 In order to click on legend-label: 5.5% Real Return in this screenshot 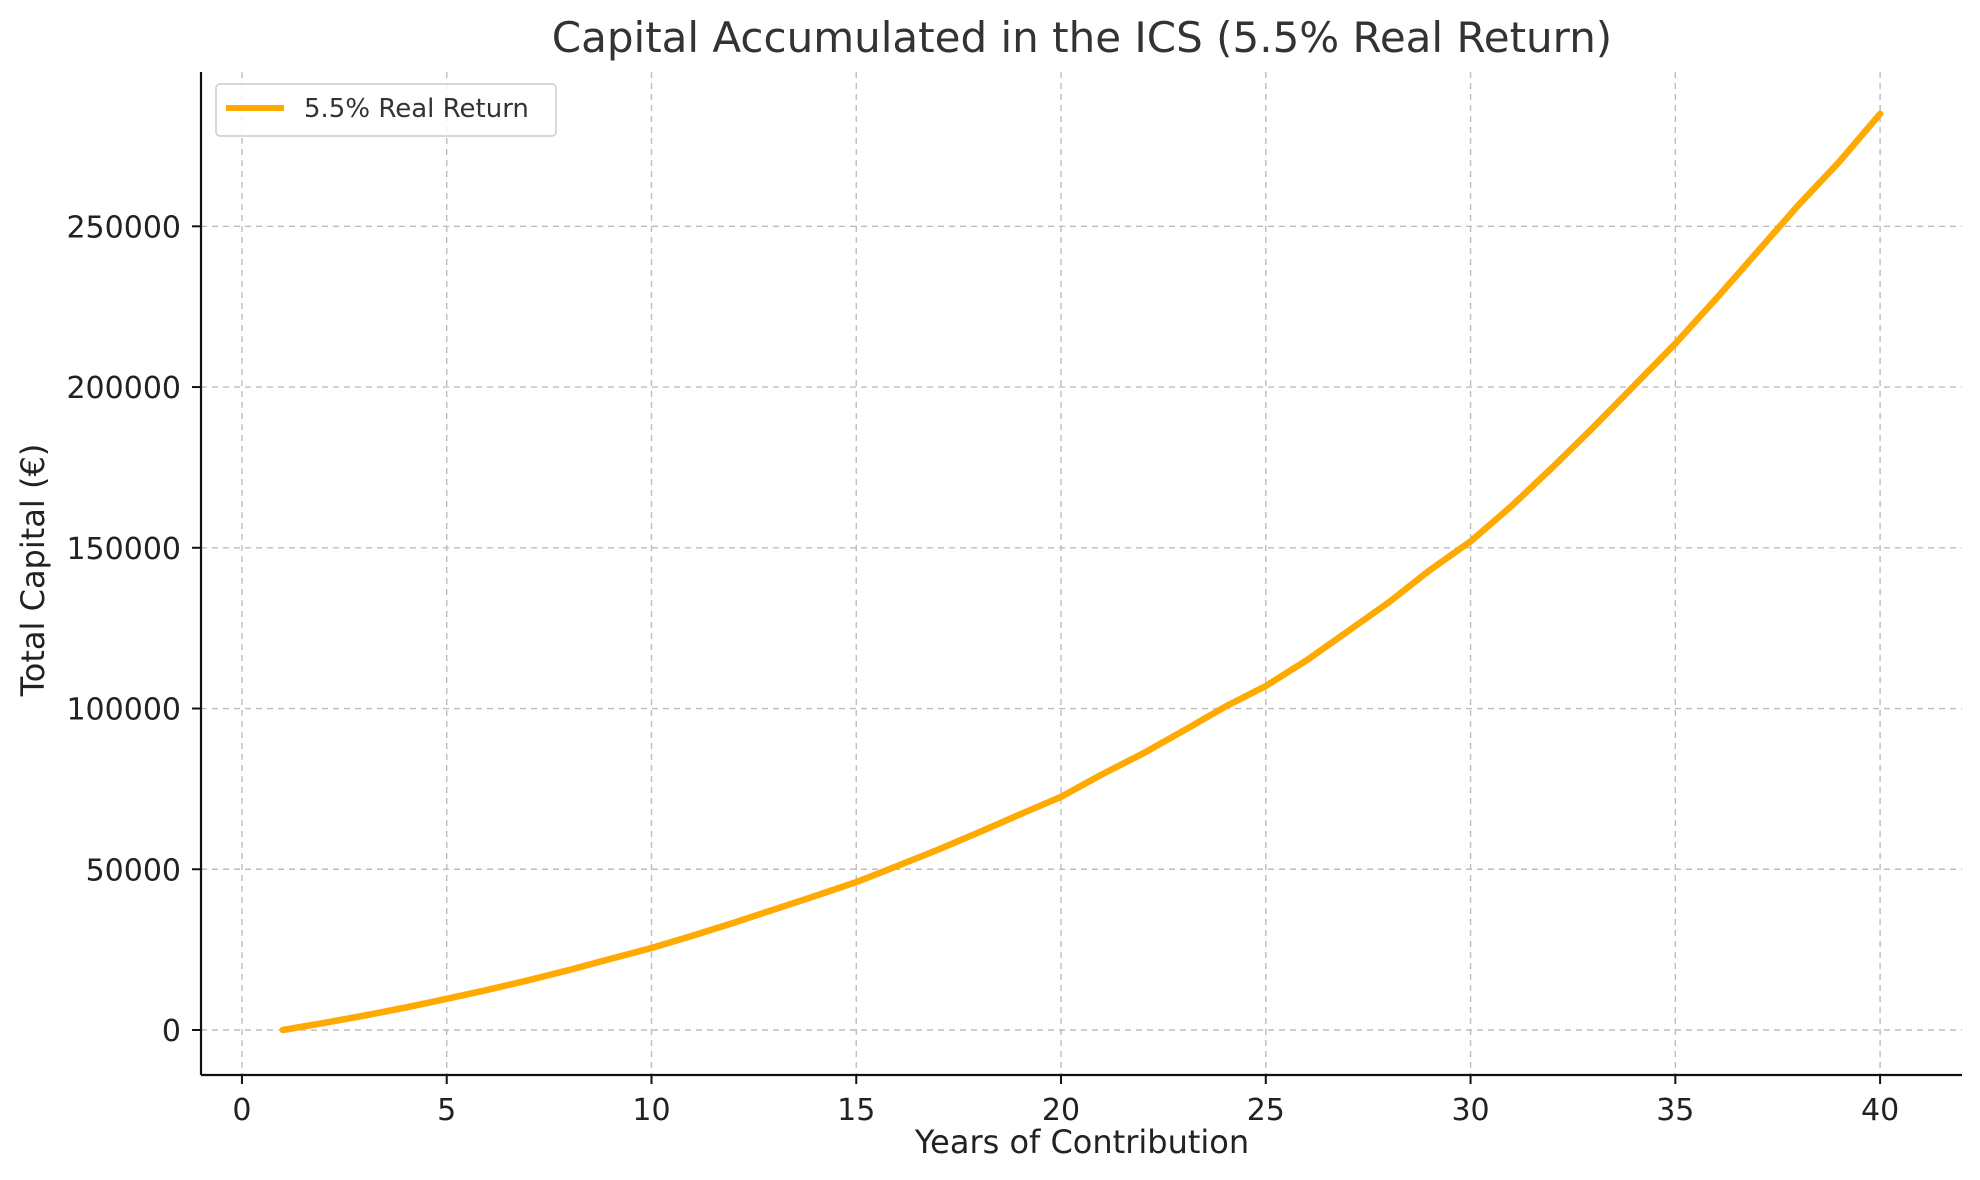, I will do `click(416, 109)`.